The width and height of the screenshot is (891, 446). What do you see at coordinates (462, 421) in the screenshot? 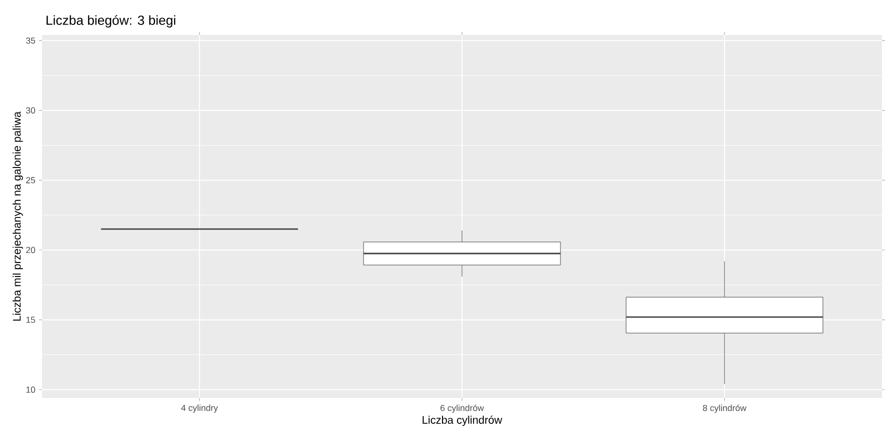
I see `x-axis-title: Liczba cylindrów` at bounding box center [462, 421].